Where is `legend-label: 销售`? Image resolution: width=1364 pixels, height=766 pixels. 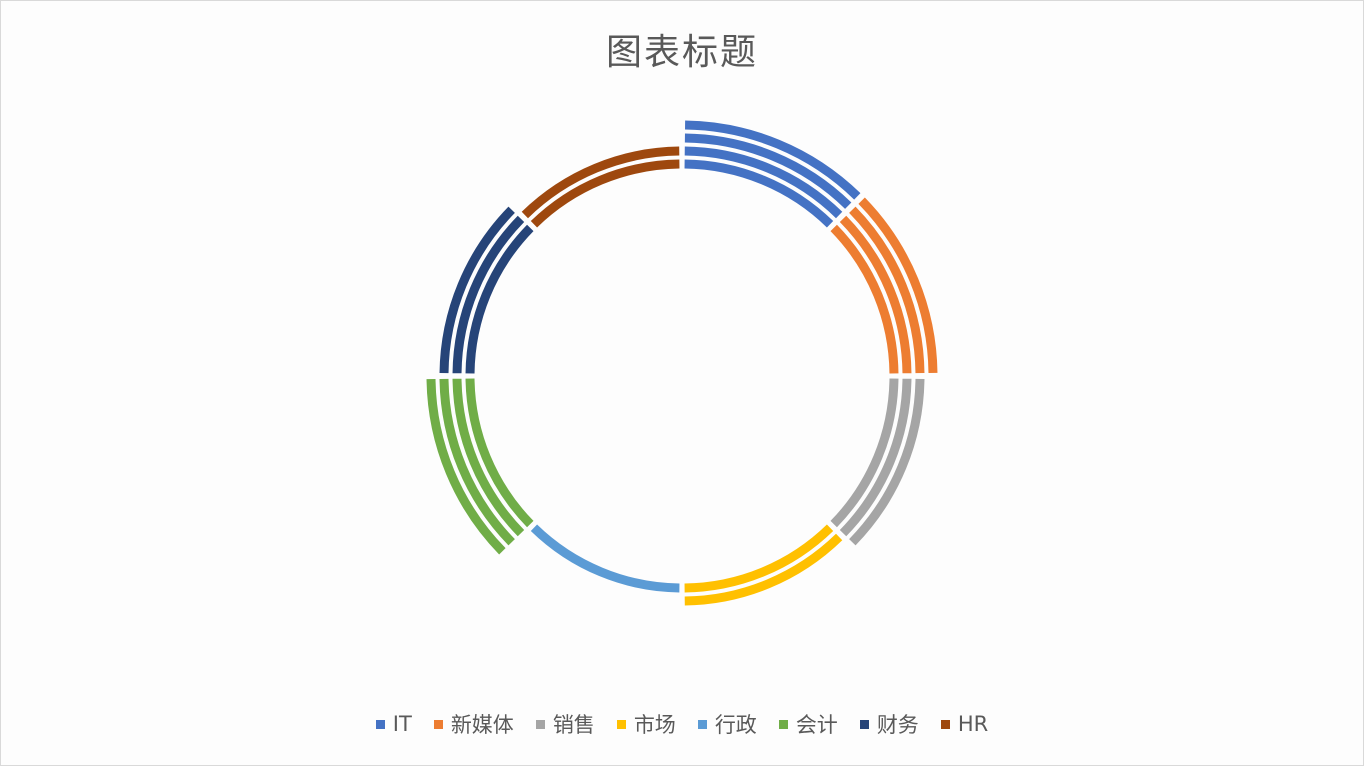 legend-label: 销售 is located at coordinates (573, 725).